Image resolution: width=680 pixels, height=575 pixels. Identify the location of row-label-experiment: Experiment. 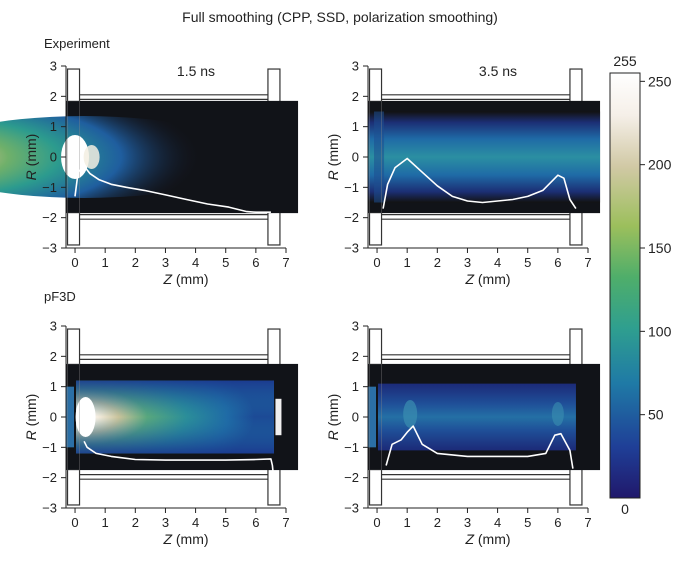
(77, 43).